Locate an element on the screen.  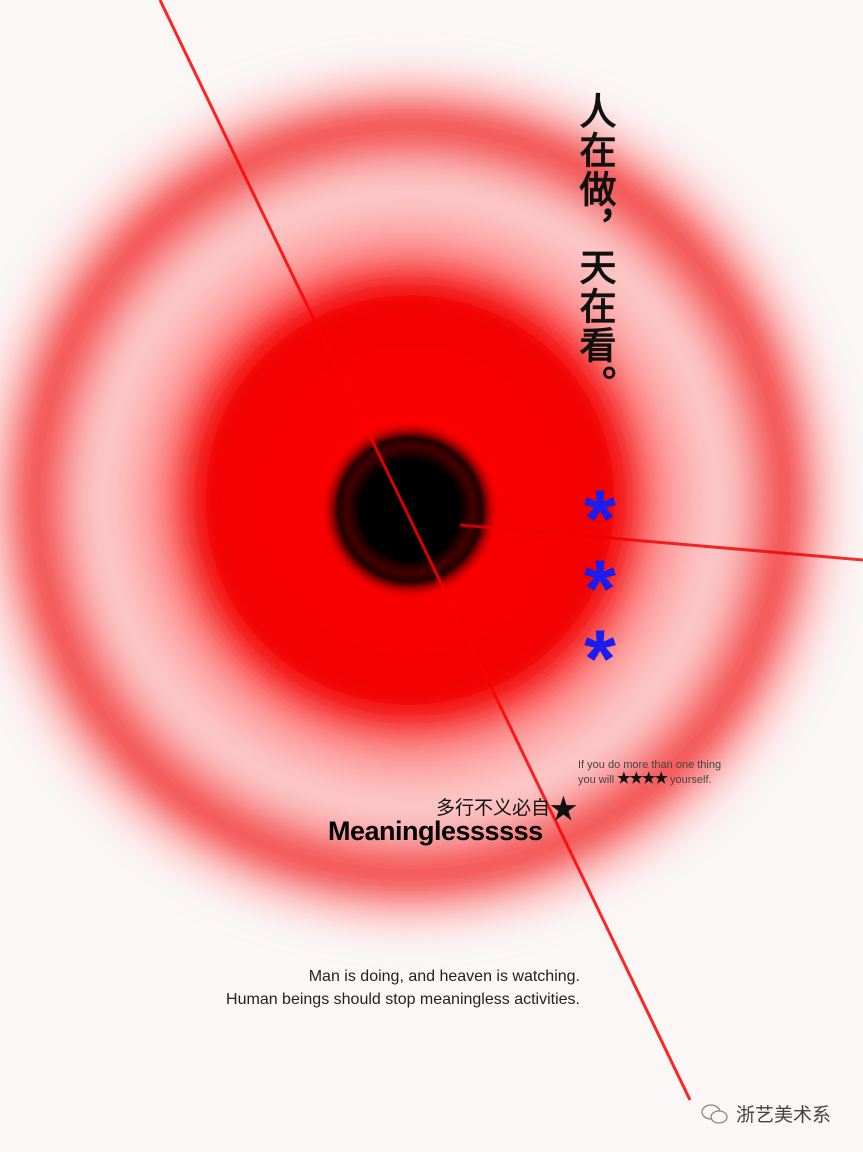
note-post: yourself. is located at coordinates (691, 780).